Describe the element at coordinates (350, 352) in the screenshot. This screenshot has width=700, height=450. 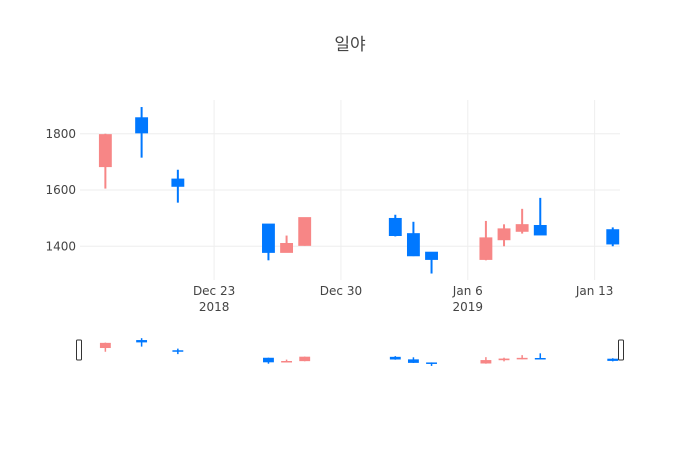
I see `range-slider` at that location.